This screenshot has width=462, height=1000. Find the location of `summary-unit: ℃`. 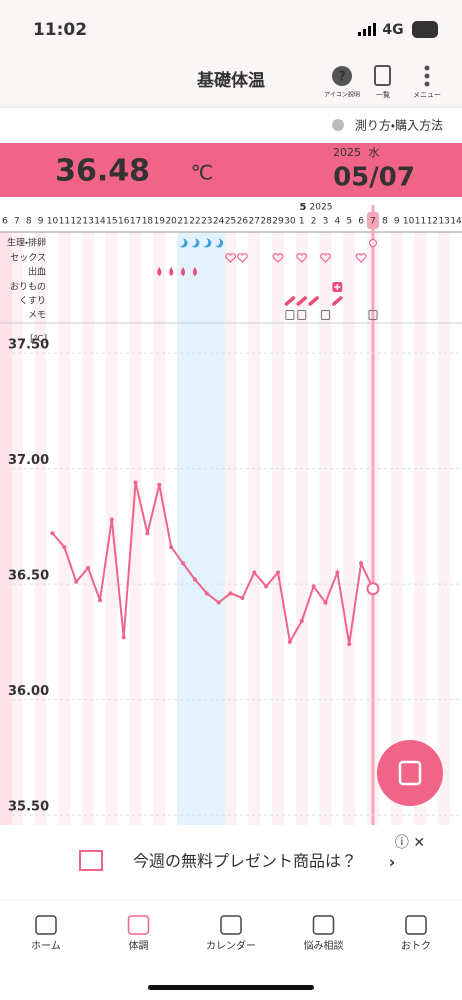

summary-unit: ℃ is located at coordinates (202, 173).